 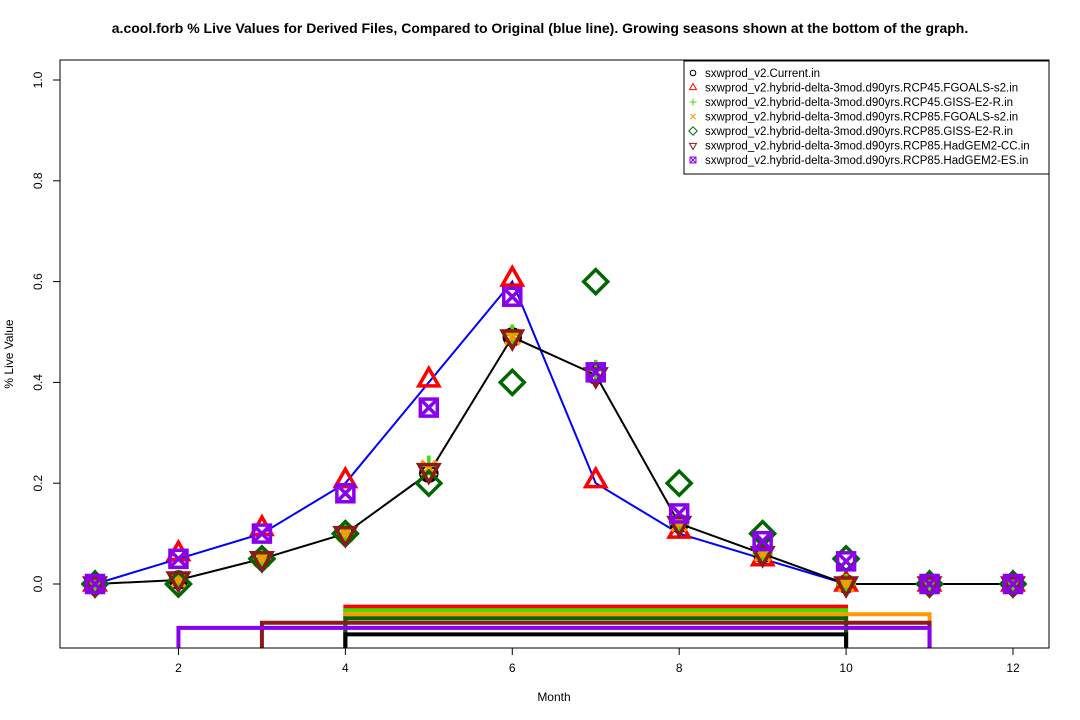 I want to click on y-tick-label: 0.4, so click(x=38, y=382).